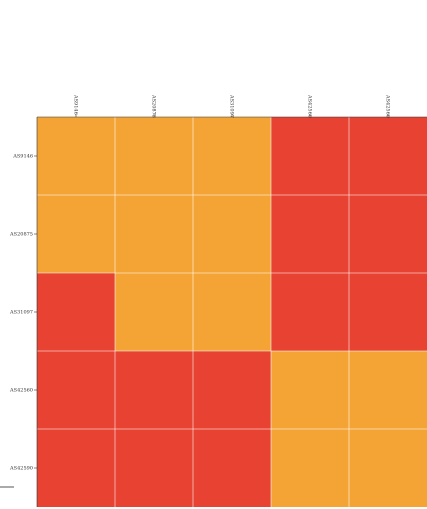  What do you see at coordinates (154, 468) in the screenshot?
I see `heatmap-cell-r4-c1` at bounding box center [154, 468].